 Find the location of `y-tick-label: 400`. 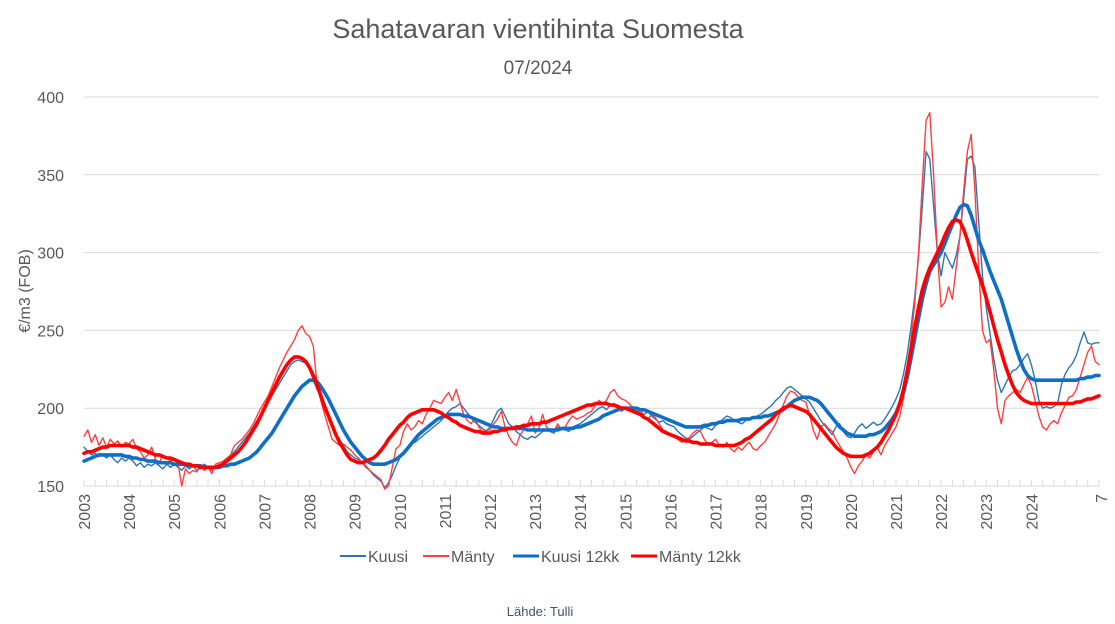

y-tick-label: 400 is located at coordinates (50, 98).